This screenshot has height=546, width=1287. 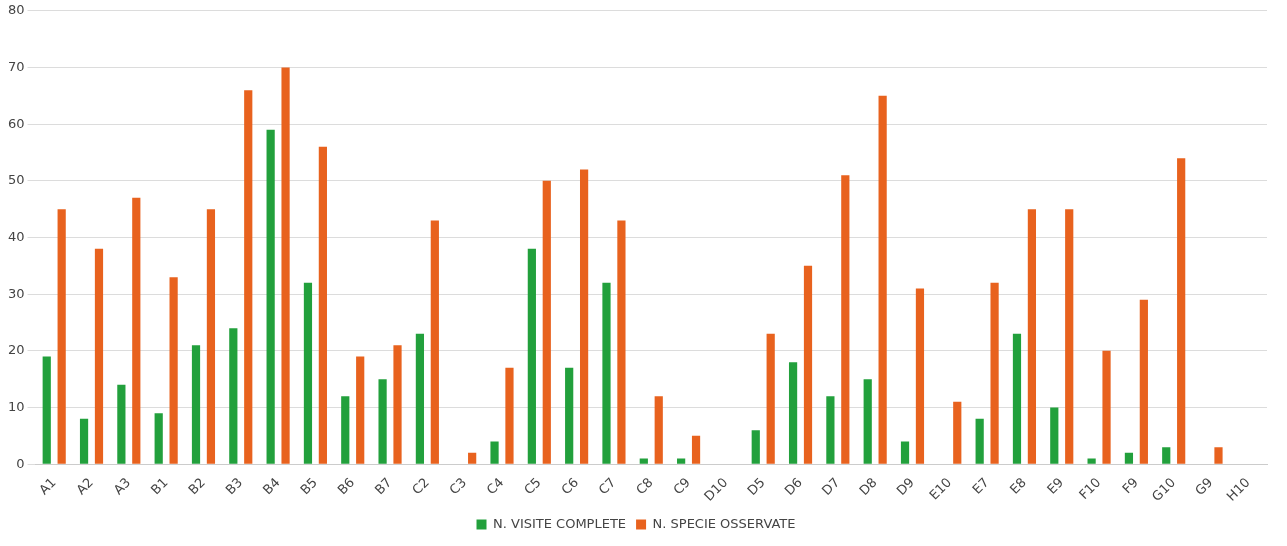 I want to click on x-tick-label: D6, so click(x=793, y=486).